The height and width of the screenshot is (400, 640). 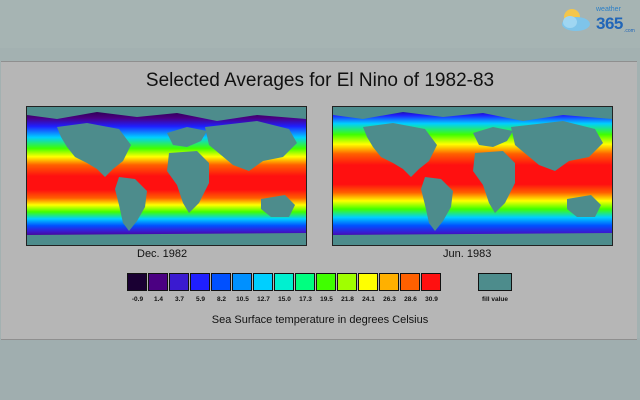 I want to click on map-caption-right: Jun. 1983, so click(x=467, y=254).